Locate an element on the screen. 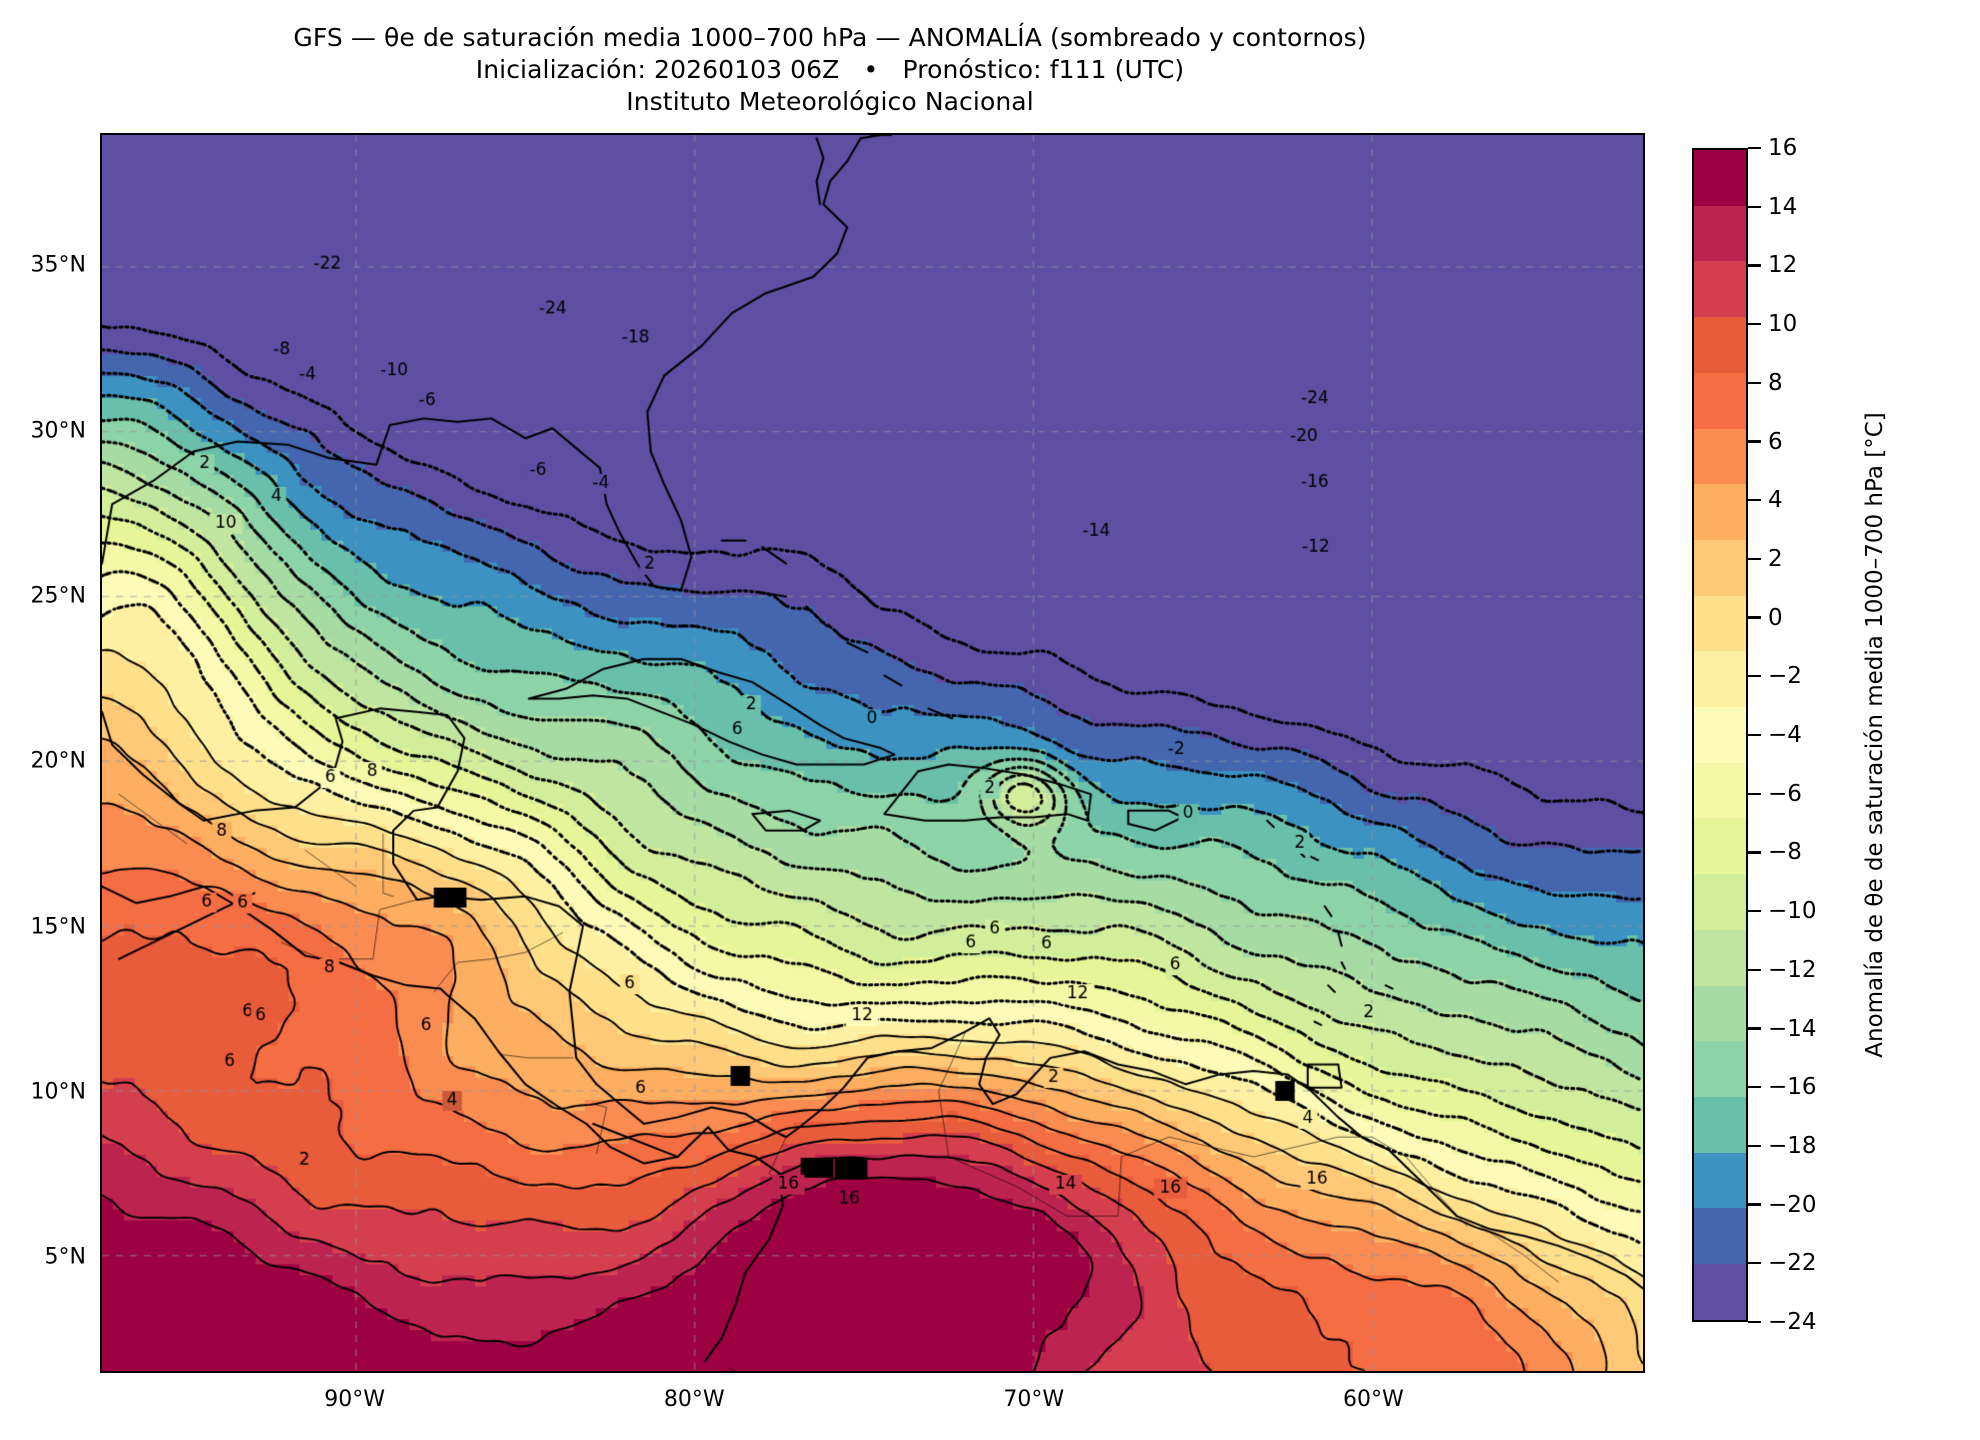  colorbar-tick-label-6: 6 is located at coordinates (1775, 441).